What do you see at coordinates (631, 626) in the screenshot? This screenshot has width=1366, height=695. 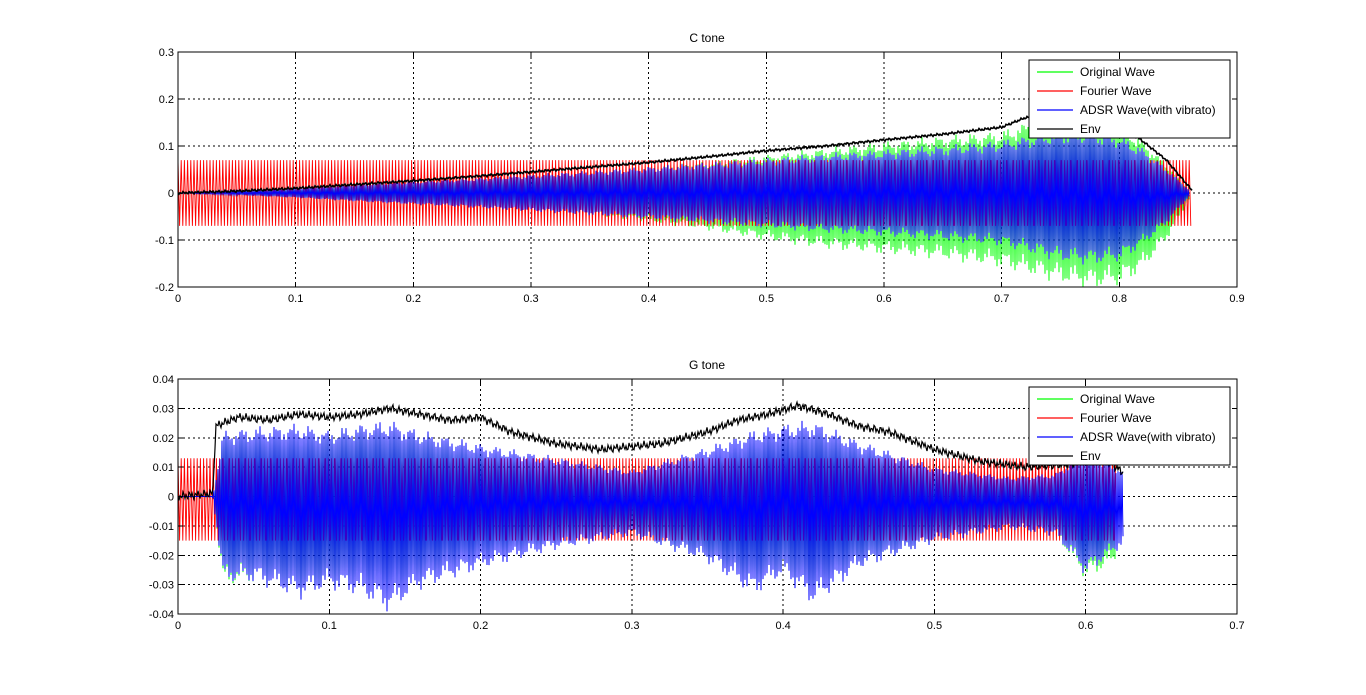 I see `g-tone-x-tick-label: 0.3` at bounding box center [631, 626].